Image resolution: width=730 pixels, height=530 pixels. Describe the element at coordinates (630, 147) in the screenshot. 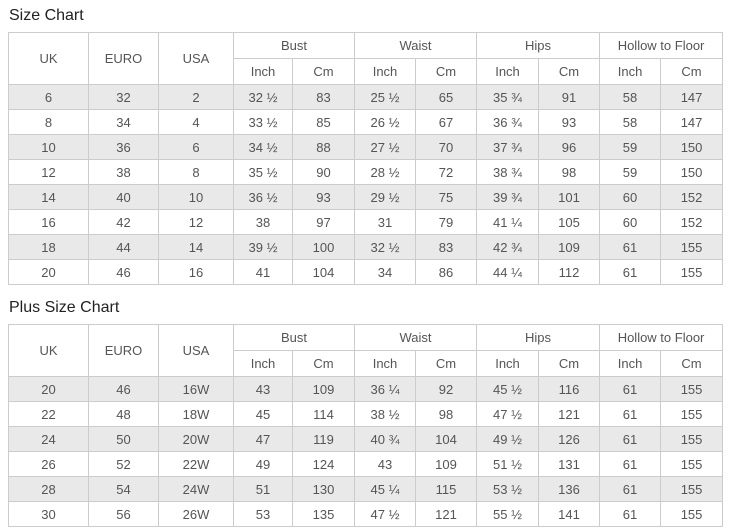

I see `table-cell: 59` at that location.